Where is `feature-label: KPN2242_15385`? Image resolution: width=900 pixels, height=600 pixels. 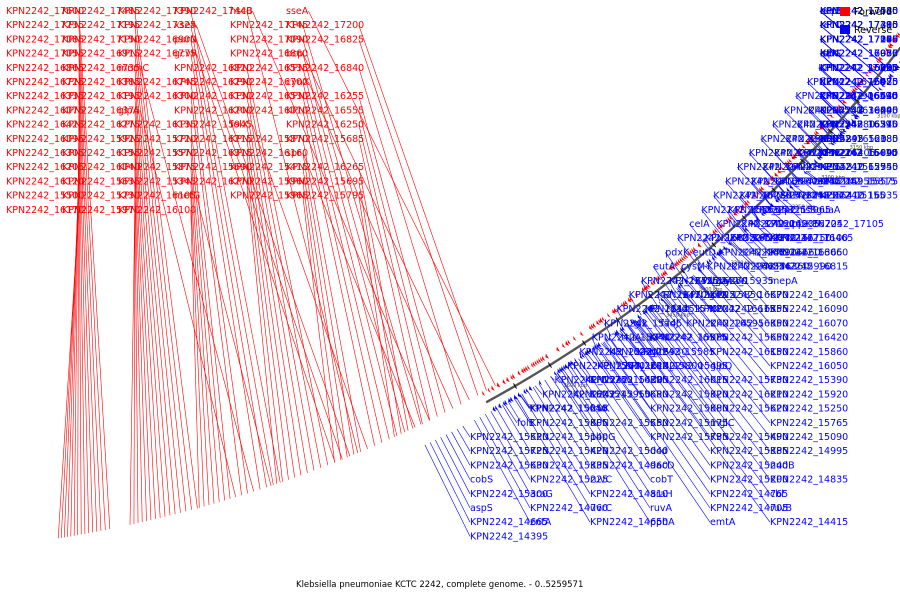 feature-label: KPN2242_15385 is located at coordinates (749, 451).